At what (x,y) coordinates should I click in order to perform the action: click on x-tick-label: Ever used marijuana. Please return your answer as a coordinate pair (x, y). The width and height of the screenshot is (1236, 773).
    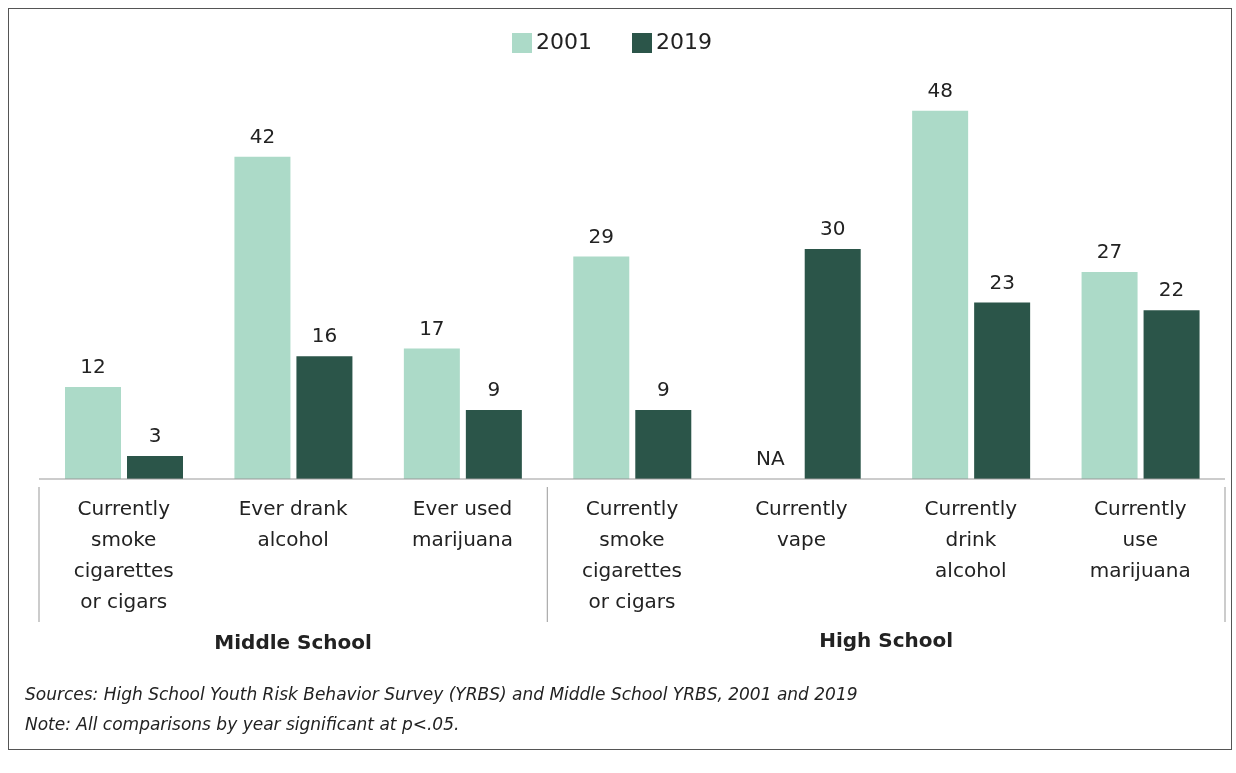
    Looking at the image, I should click on (463, 523).